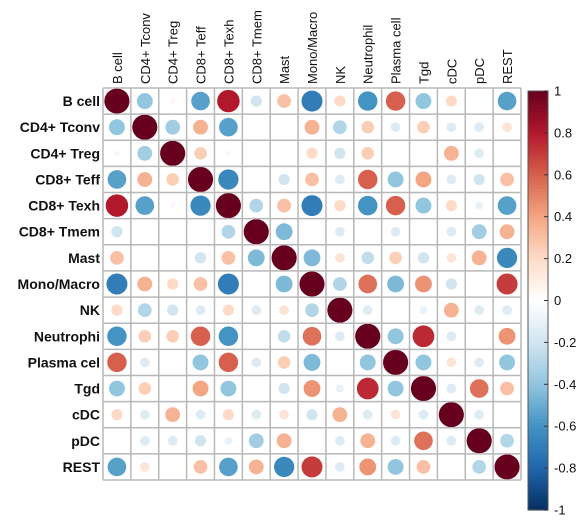 The height and width of the screenshot is (528, 582). I want to click on colorbar-tick-label: 0.4, so click(563, 216).